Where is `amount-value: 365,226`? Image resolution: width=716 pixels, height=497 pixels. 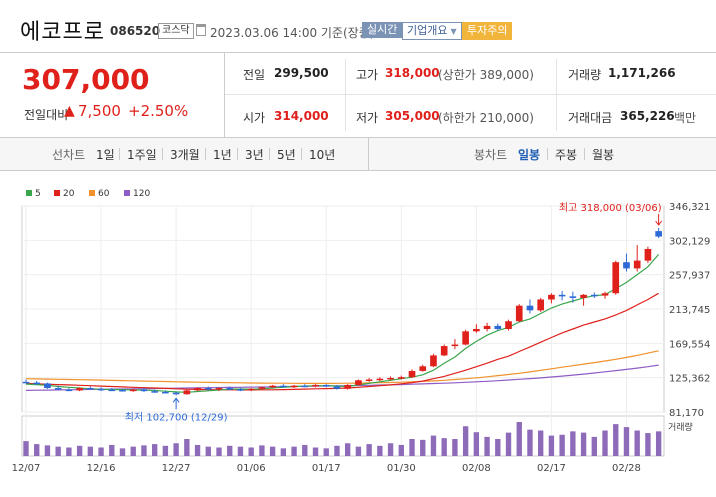 amount-value: 365,226 is located at coordinates (647, 116).